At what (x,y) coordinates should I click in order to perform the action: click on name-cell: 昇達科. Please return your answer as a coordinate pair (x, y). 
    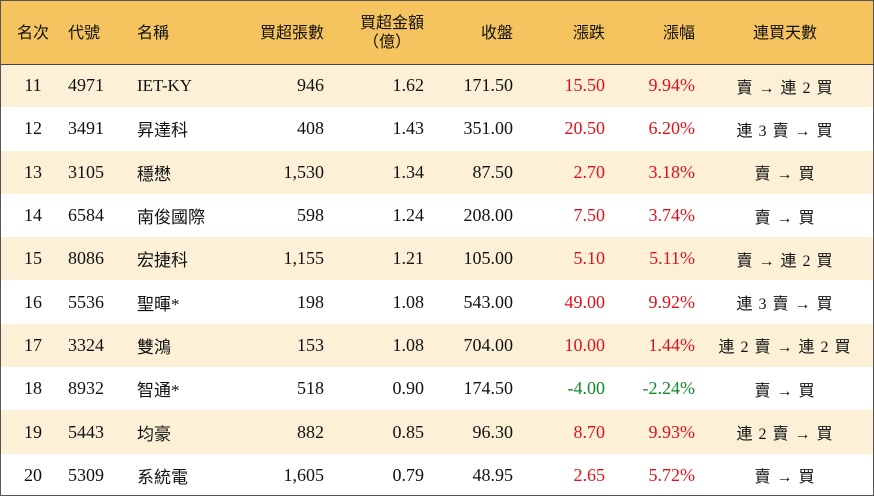
    Looking at the image, I should click on (162, 131).